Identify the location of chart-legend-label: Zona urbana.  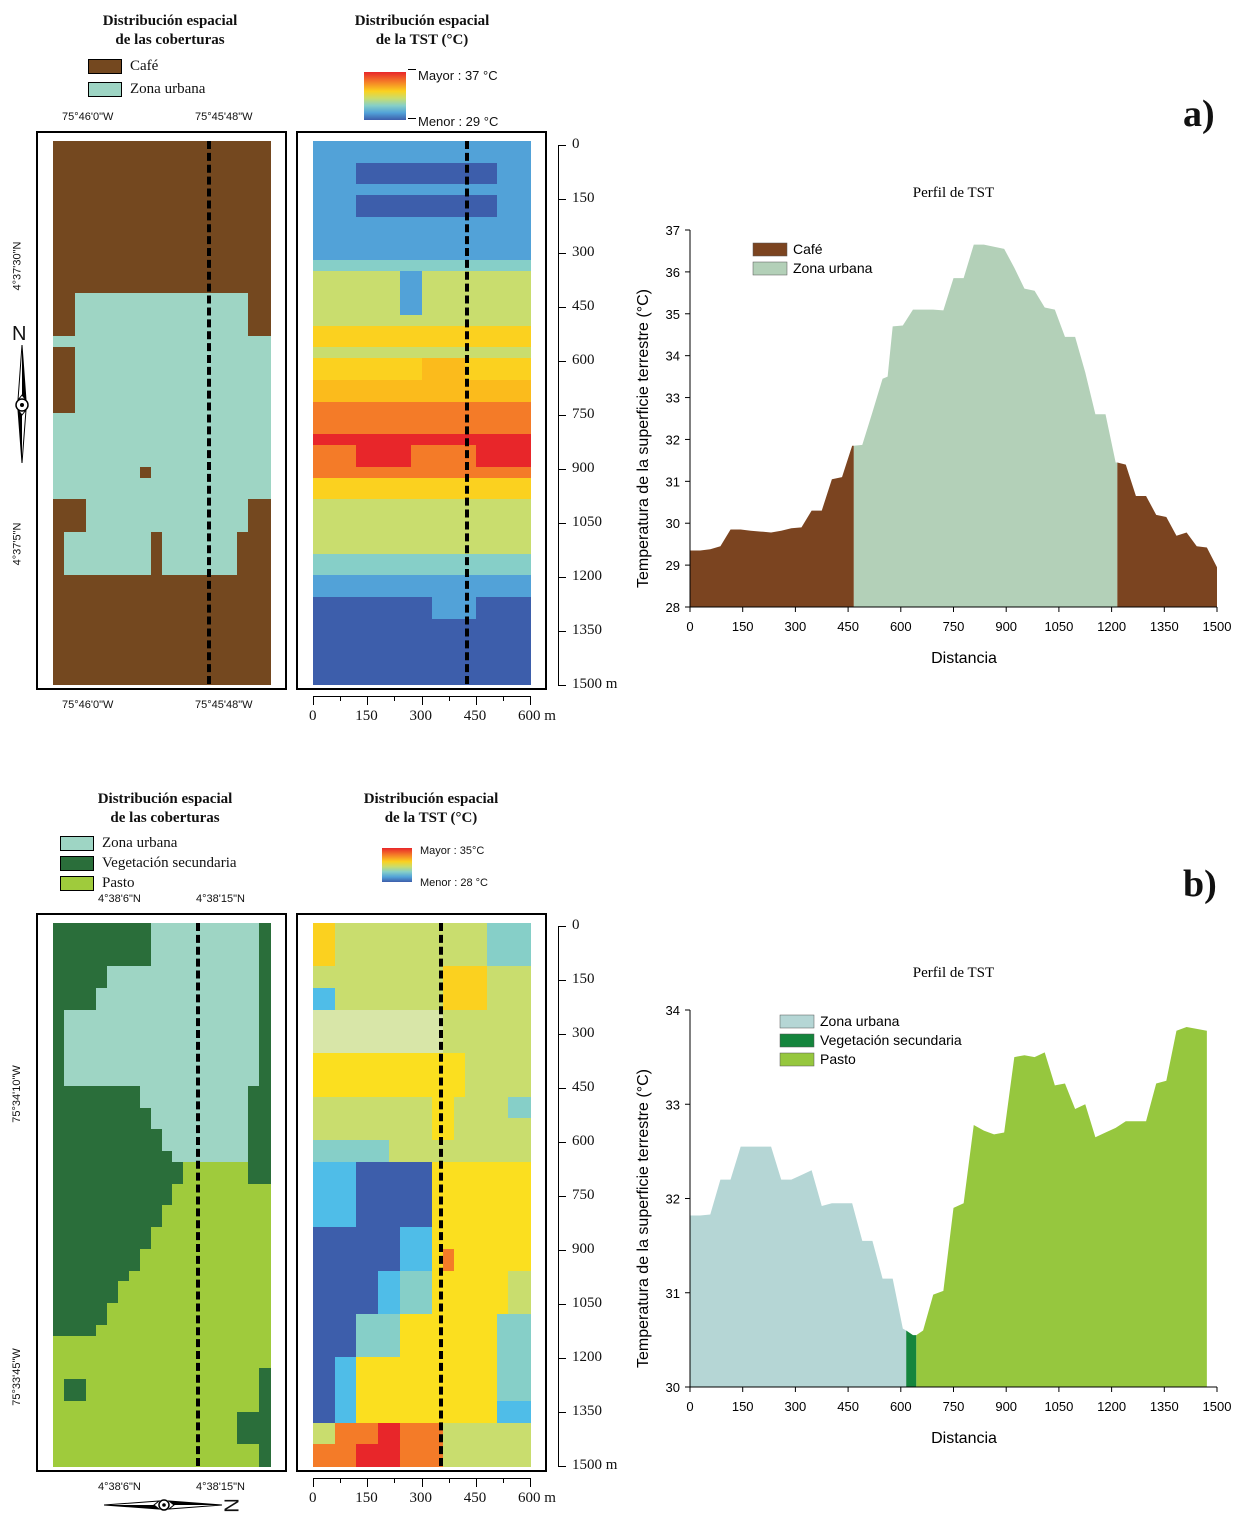
(860, 1021).